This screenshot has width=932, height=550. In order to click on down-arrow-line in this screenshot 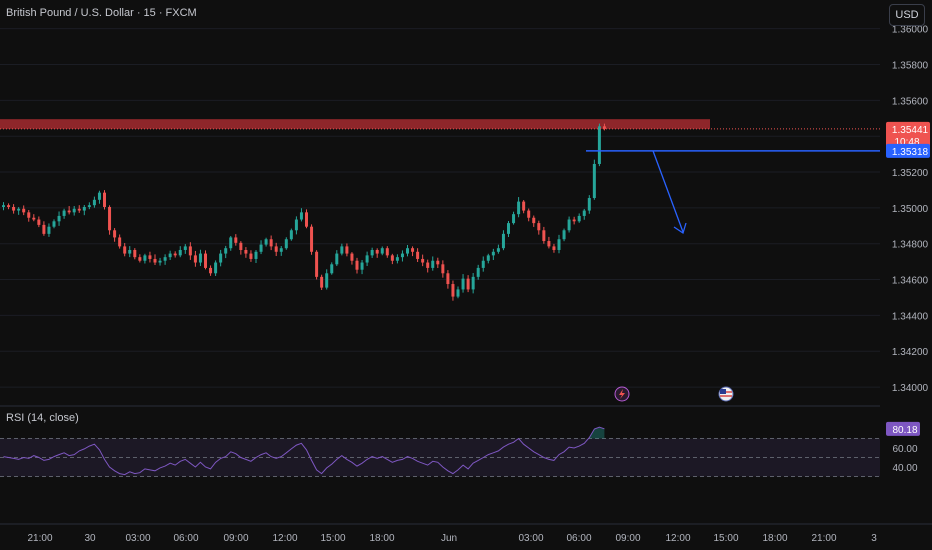, I will do `click(668, 191)`.